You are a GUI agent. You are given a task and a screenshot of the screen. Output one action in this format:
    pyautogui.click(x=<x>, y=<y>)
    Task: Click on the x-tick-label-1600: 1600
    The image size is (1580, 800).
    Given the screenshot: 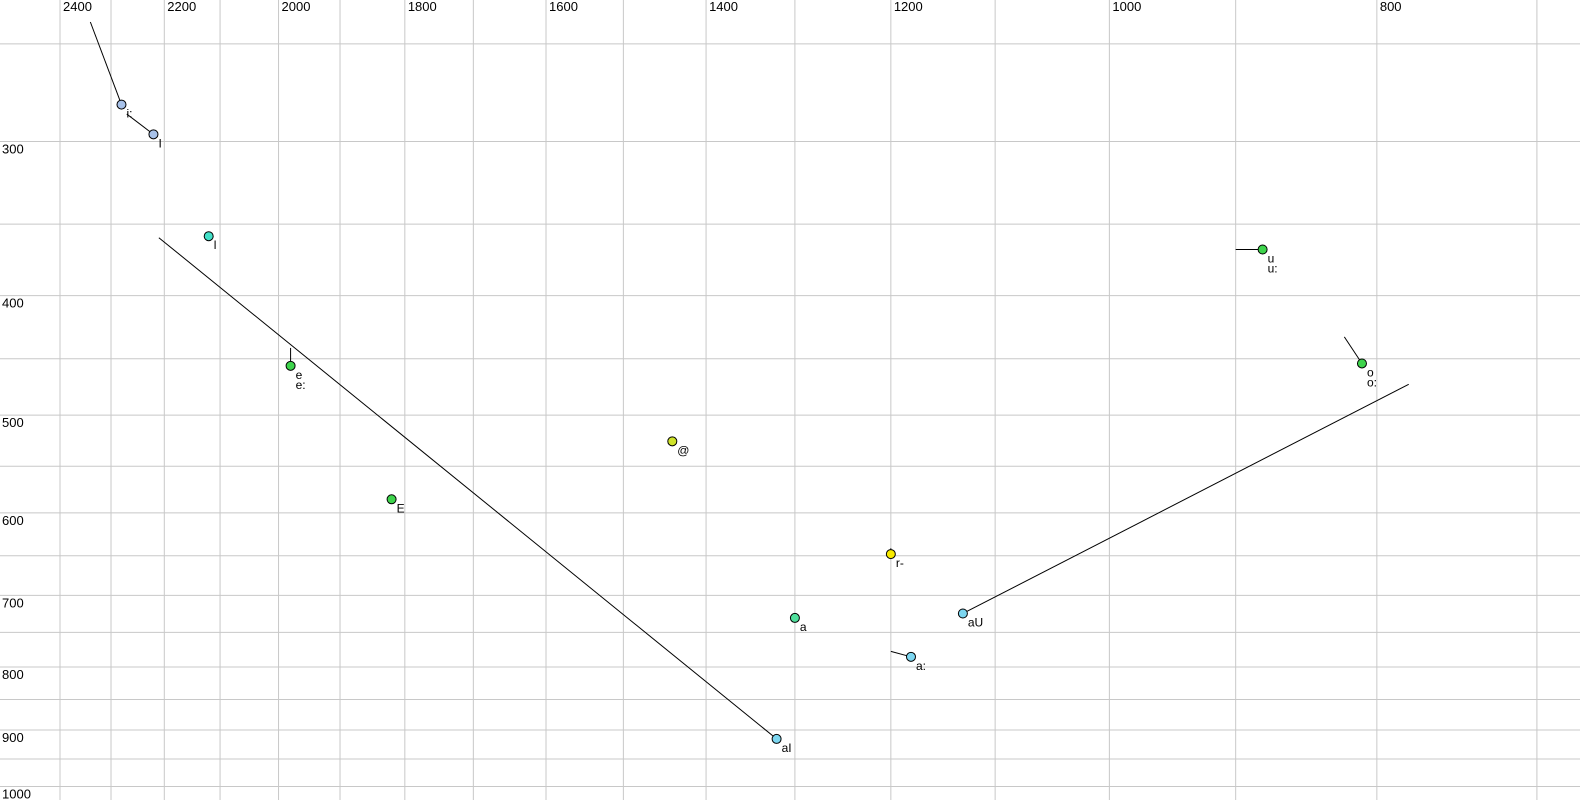 What is the action you would take?
    pyautogui.click(x=563, y=7)
    